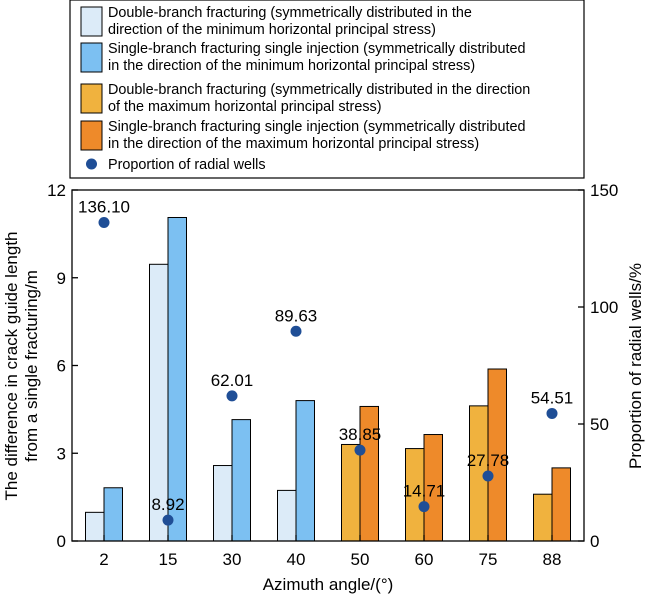 The image size is (650, 599). What do you see at coordinates (296, 315) in the screenshot?
I see `proportion-label: 89.63` at bounding box center [296, 315].